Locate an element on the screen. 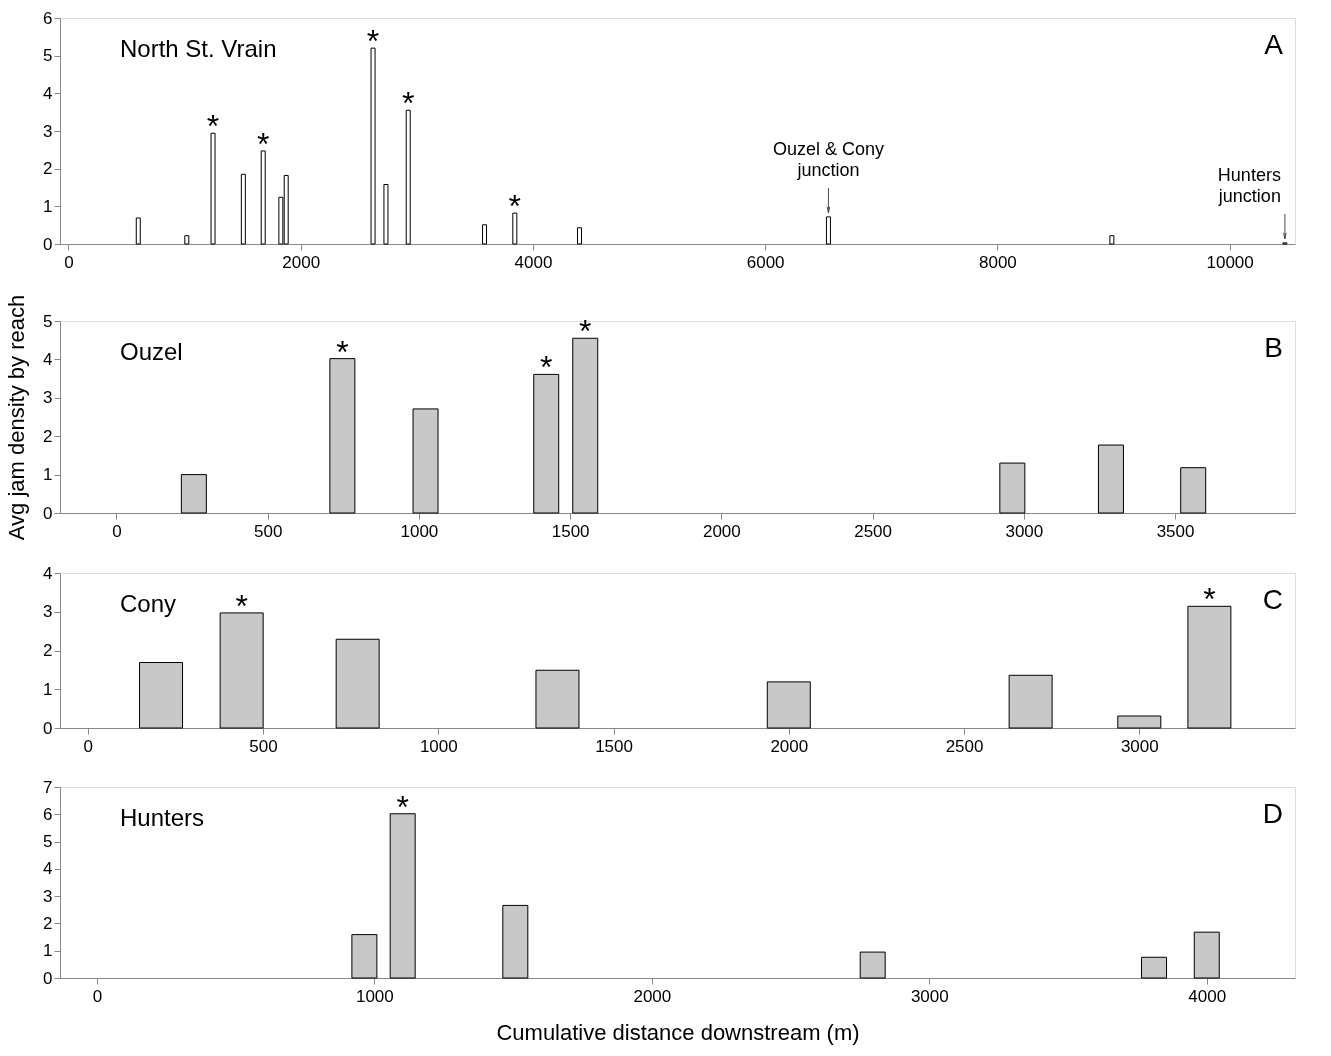 This screenshot has width=1331, height=1056. text: Cony is located at coordinates (148, 603).